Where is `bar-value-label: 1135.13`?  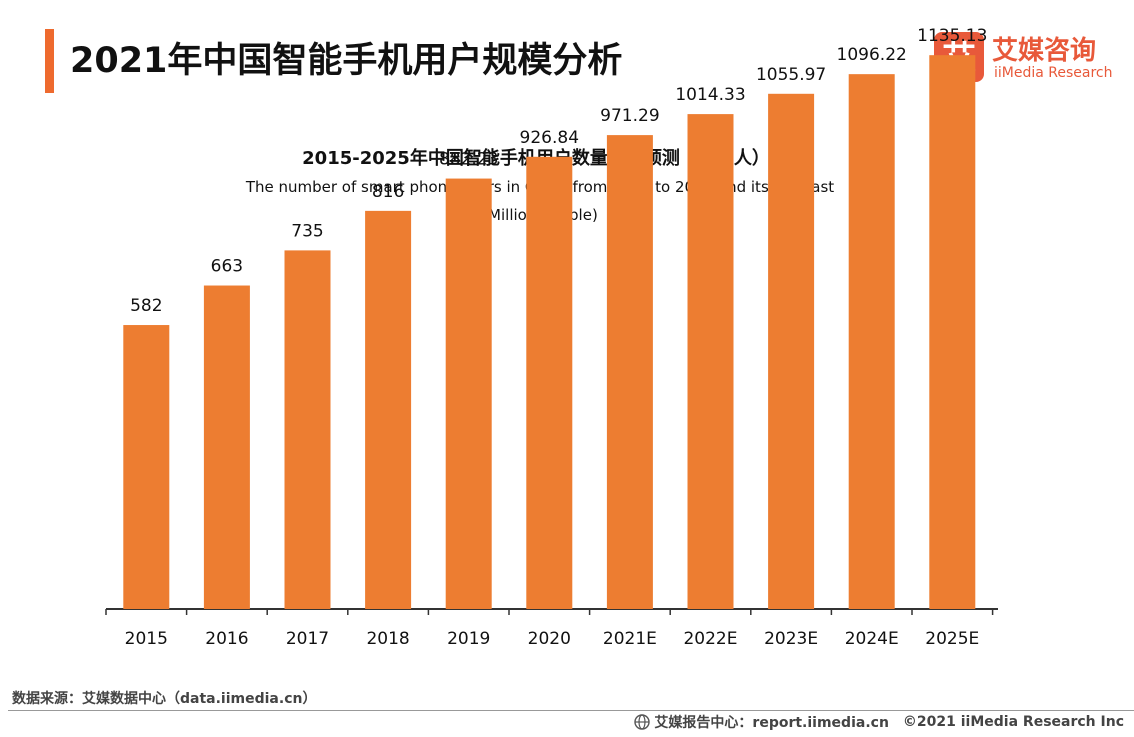 bar-value-label: 1135.13 is located at coordinates (952, 36).